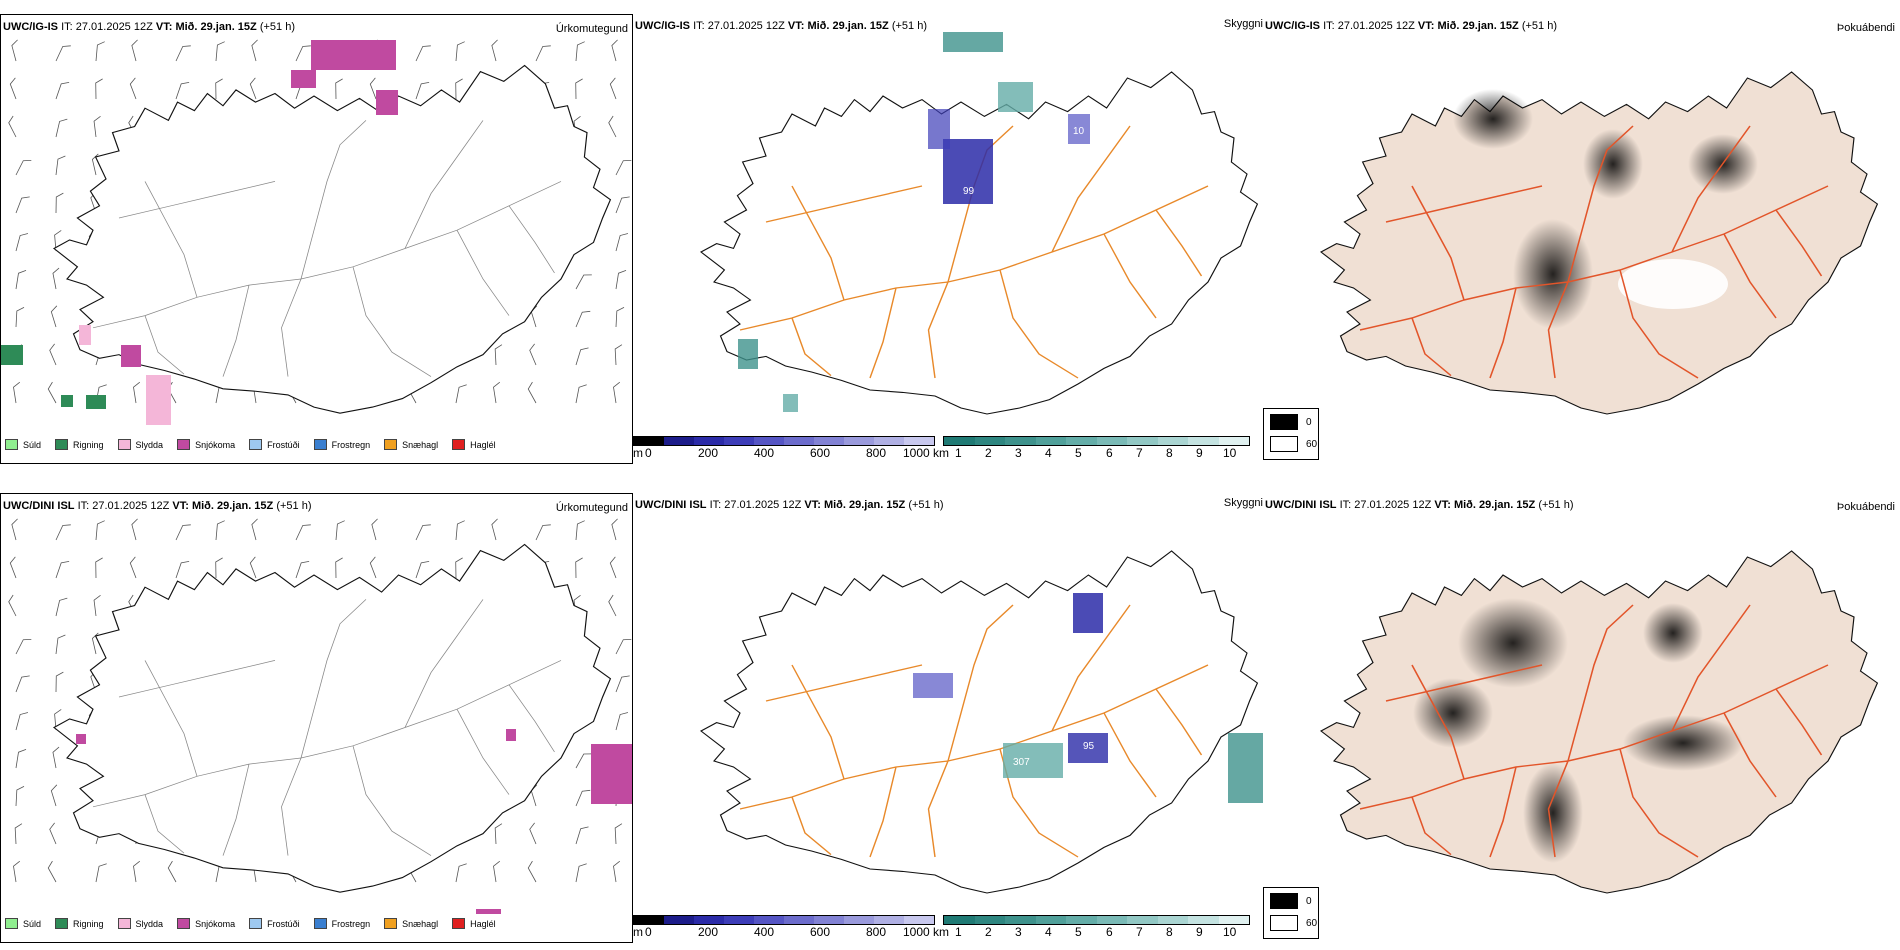 Image resolution: width=1900 pixels, height=950 pixels. Describe the element at coordinates (784, 929) in the screenshot. I see `ceiling-colorbar: m 0 200 400 600 800 1000` at that location.